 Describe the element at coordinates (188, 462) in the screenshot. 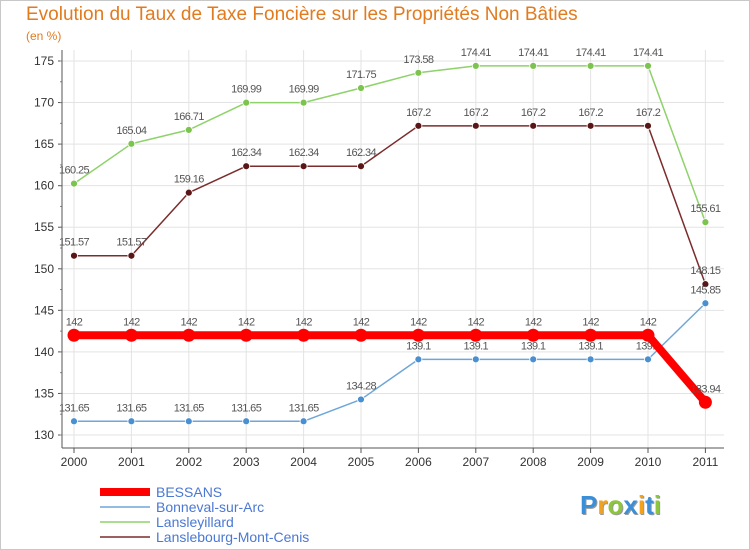

I see `x-tick-label: 2002` at that location.